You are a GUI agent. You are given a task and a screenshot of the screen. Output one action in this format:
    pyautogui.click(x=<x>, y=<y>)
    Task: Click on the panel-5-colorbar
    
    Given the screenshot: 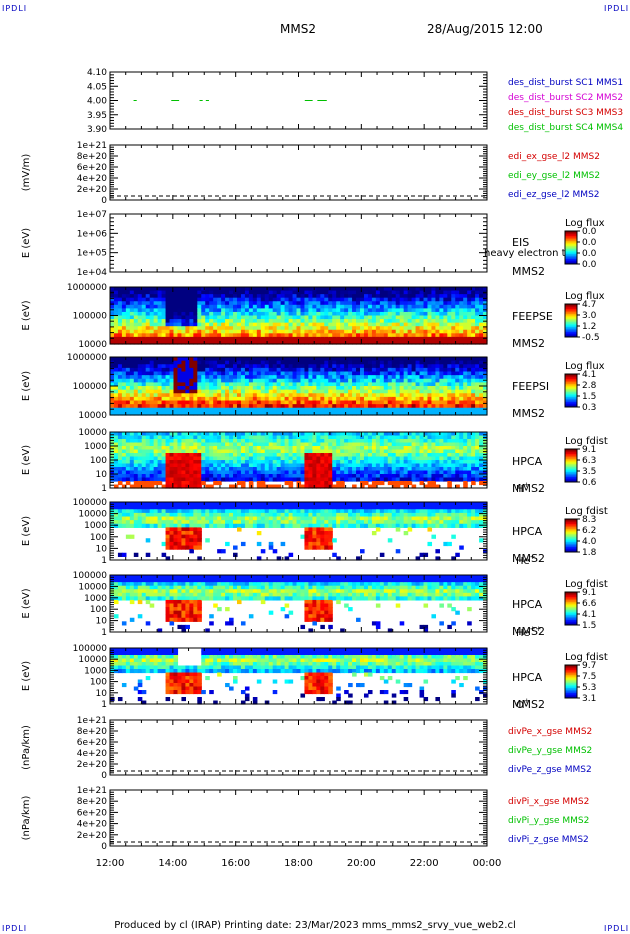 What is the action you would take?
    pyautogui.click(x=571, y=465)
    